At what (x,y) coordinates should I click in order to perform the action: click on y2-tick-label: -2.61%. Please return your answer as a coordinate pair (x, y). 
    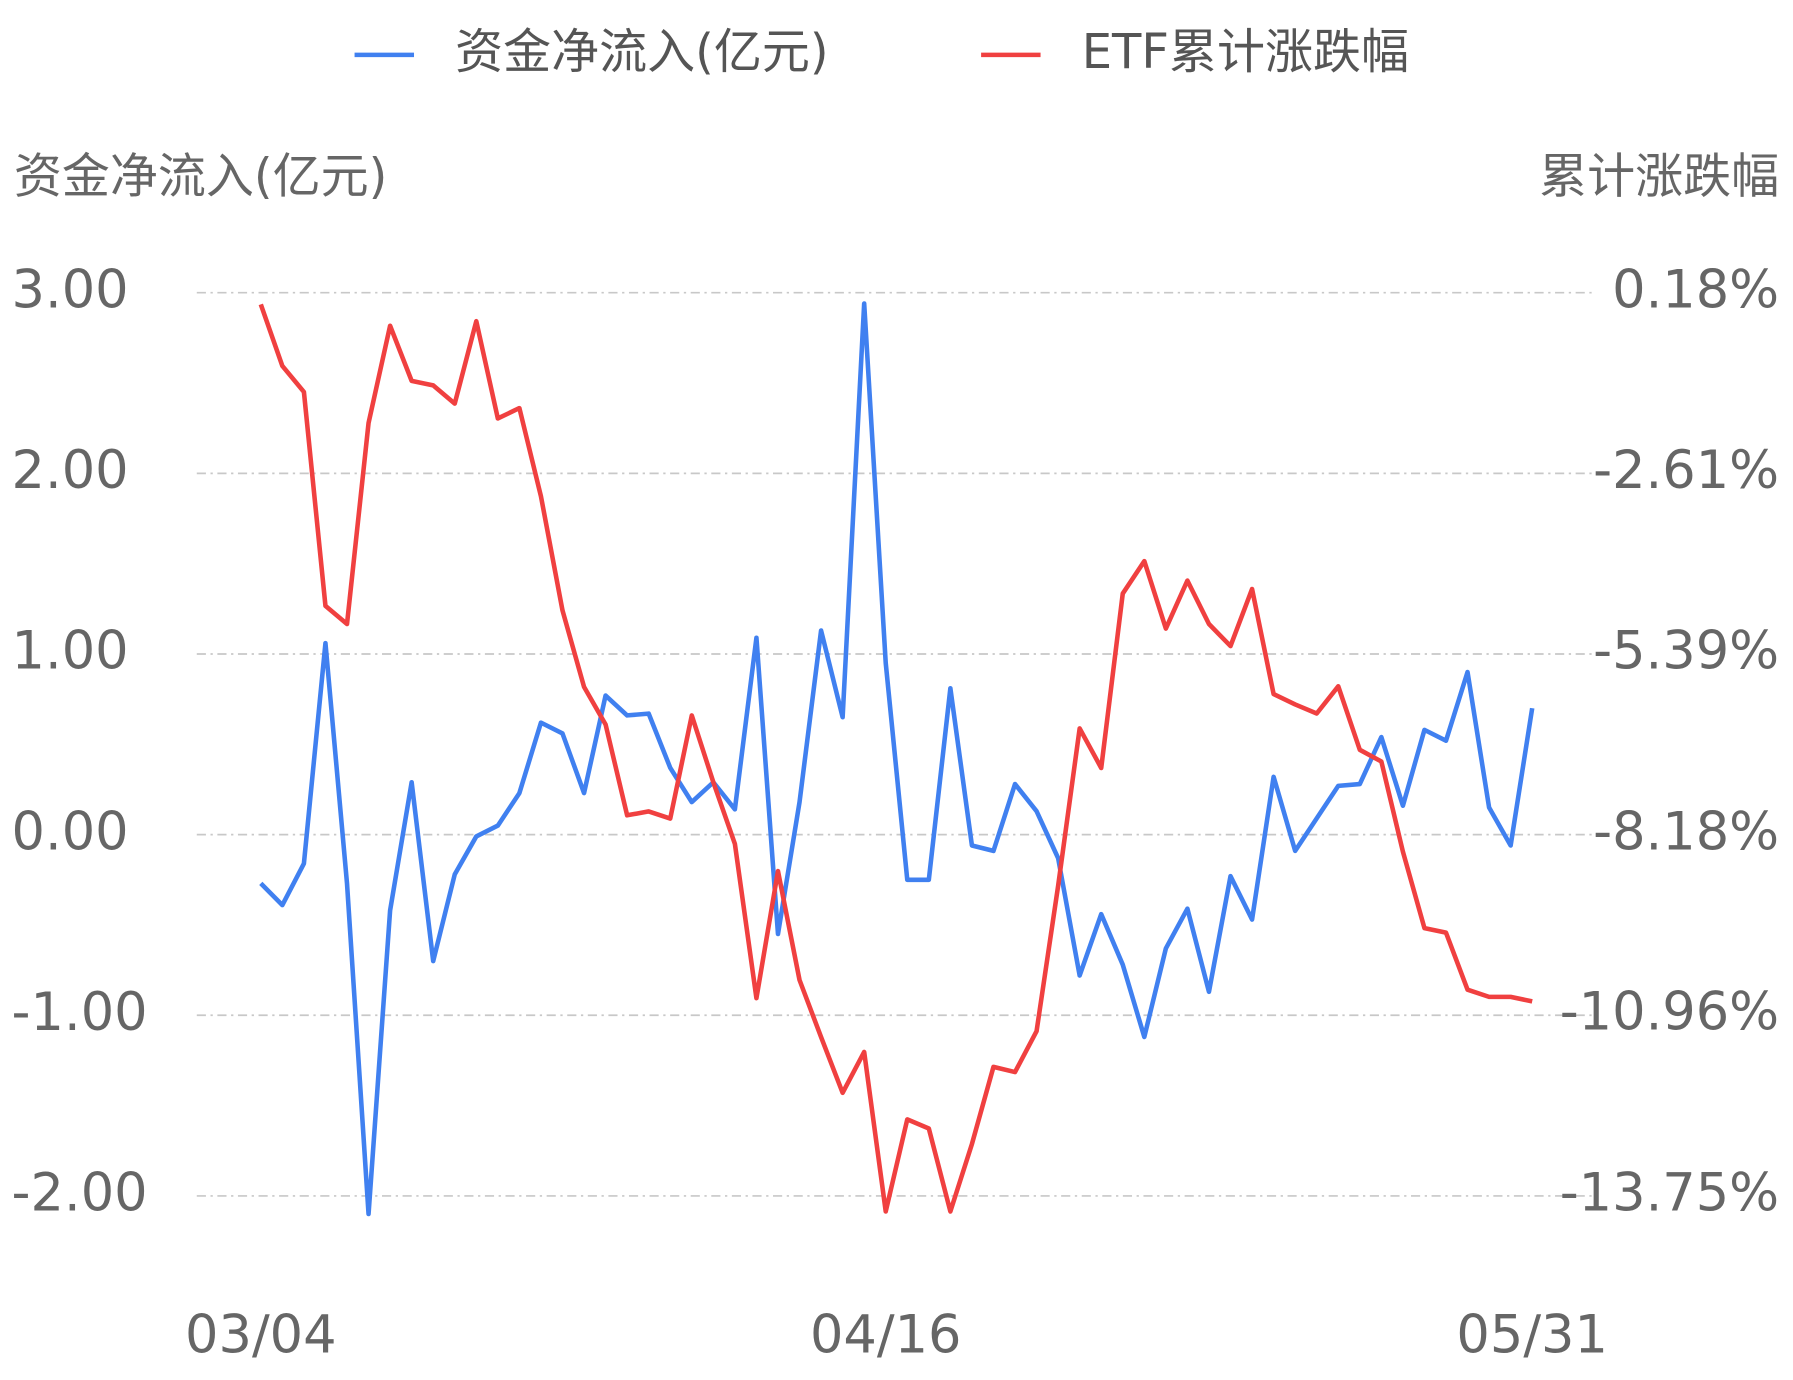
    Looking at the image, I should click on (1686, 470).